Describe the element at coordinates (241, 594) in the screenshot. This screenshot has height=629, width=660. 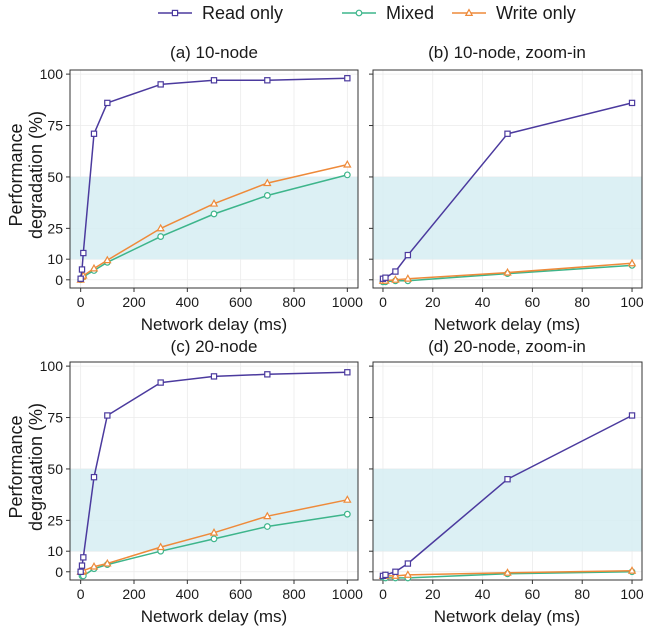
I see `x-tick-label: 600` at that location.